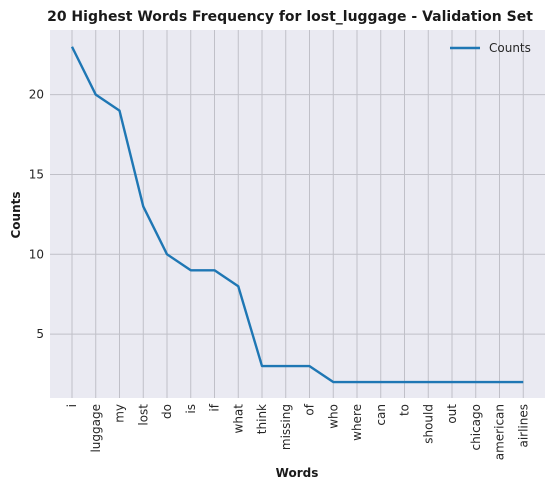 This screenshot has width=555, height=491. I want to click on x-tick-label: my, so click(120, 413).